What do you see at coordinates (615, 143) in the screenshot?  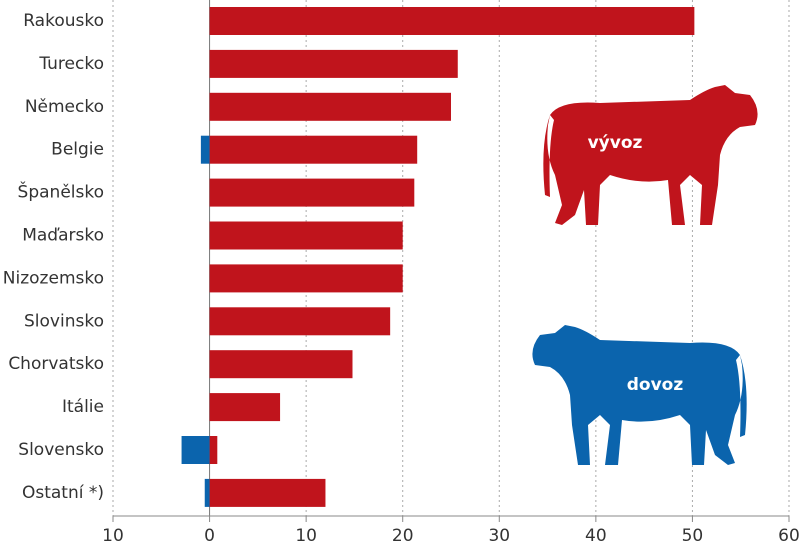 I see `legend-label: vývoz` at bounding box center [615, 143].